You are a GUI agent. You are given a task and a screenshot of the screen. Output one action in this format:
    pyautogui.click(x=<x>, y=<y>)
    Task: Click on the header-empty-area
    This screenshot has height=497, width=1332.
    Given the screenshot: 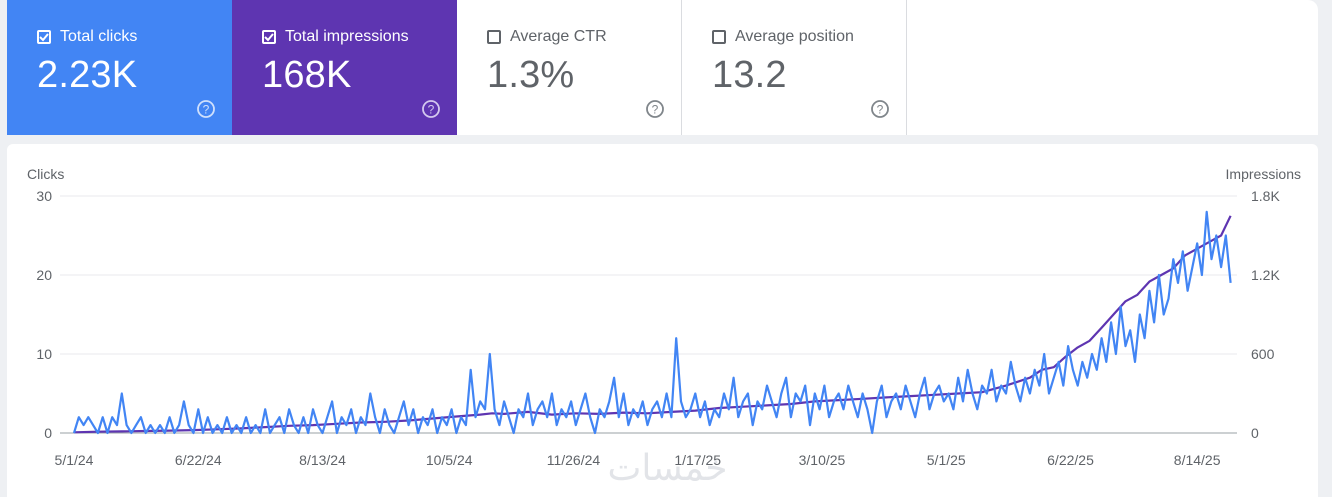 What is the action you would take?
    pyautogui.click(x=1112, y=67)
    